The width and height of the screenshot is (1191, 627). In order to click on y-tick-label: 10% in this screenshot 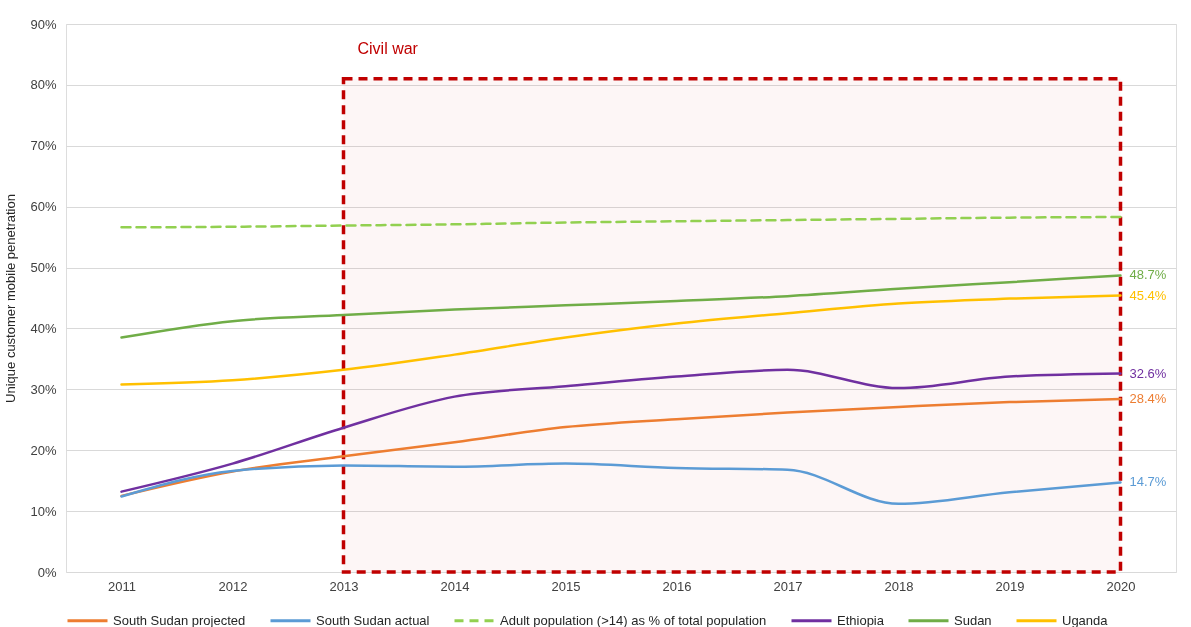, I will do `click(43, 511)`.